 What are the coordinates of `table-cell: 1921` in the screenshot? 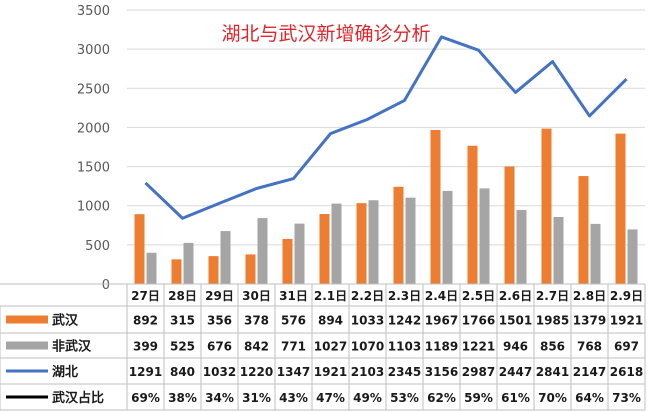 It's located at (330, 372).